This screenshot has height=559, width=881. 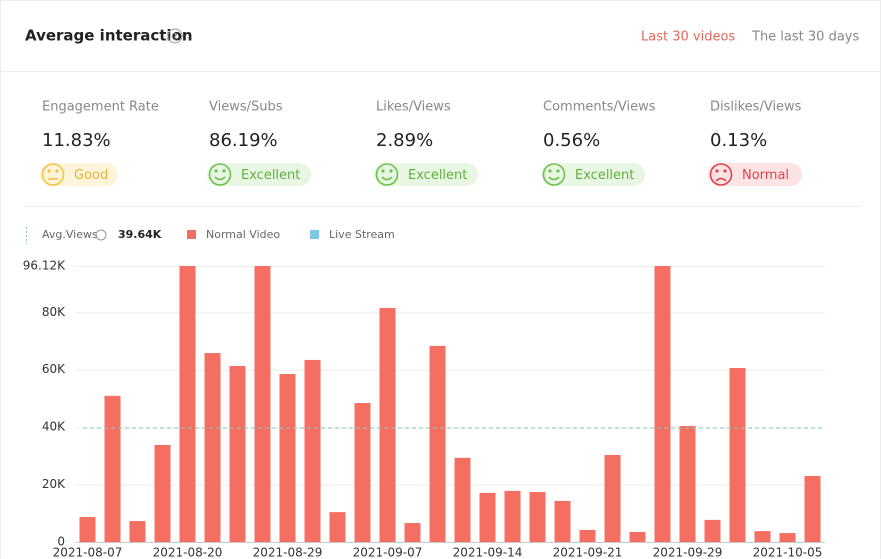 What do you see at coordinates (100, 107) in the screenshot?
I see `metric-label: Engagement Rate` at bounding box center [100, 107].